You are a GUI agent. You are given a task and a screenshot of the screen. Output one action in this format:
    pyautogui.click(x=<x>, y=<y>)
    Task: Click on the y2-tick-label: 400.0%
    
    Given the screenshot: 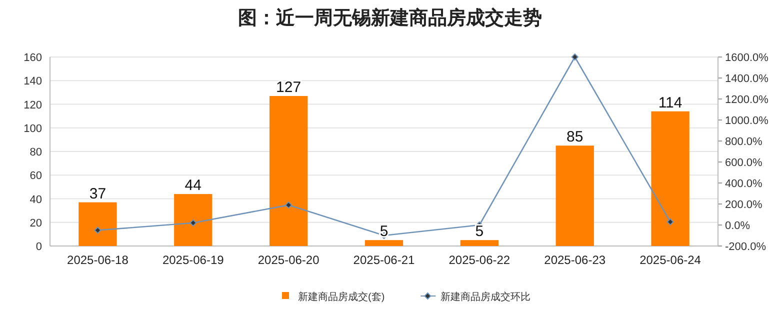 What is the action you would take?
    pyautogui.click(x=744, y=184)
    